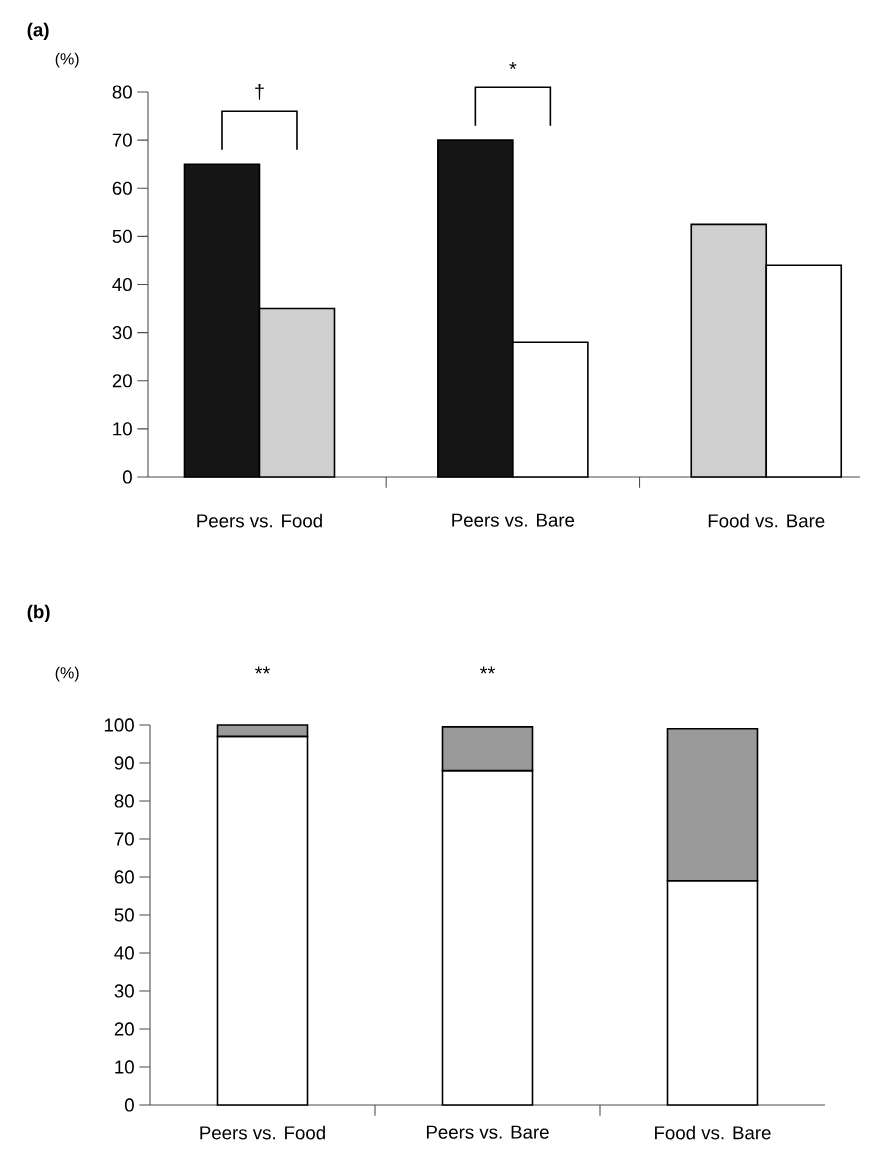  I want to click on y-tick-label: 90, so click(124, 763).